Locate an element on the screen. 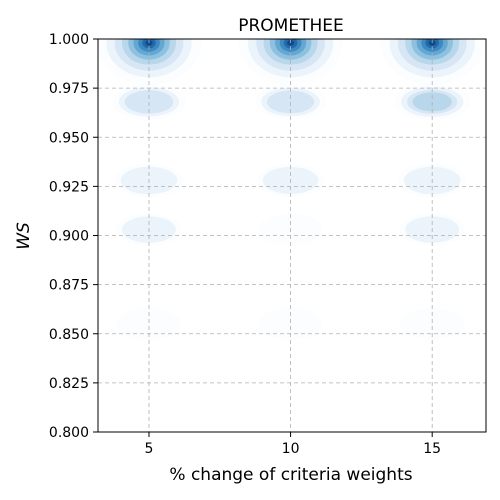 The image size is (500, 500). y-tick-label: 1.000 is located at coordinates (69, 40).